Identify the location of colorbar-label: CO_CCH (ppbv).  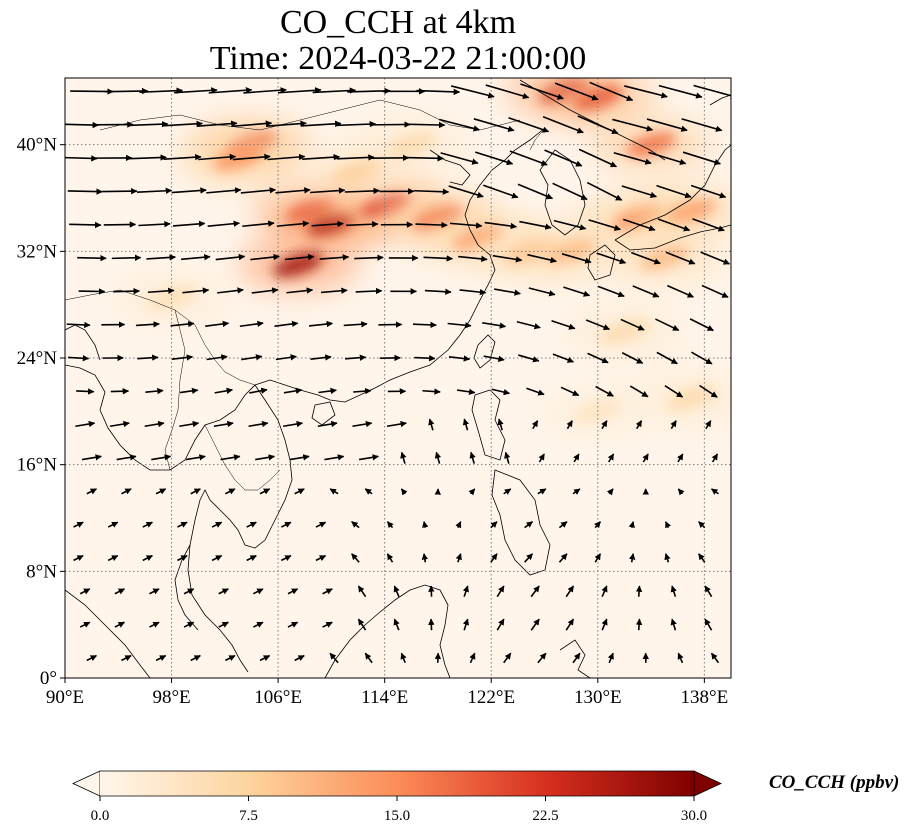
(834, 782).